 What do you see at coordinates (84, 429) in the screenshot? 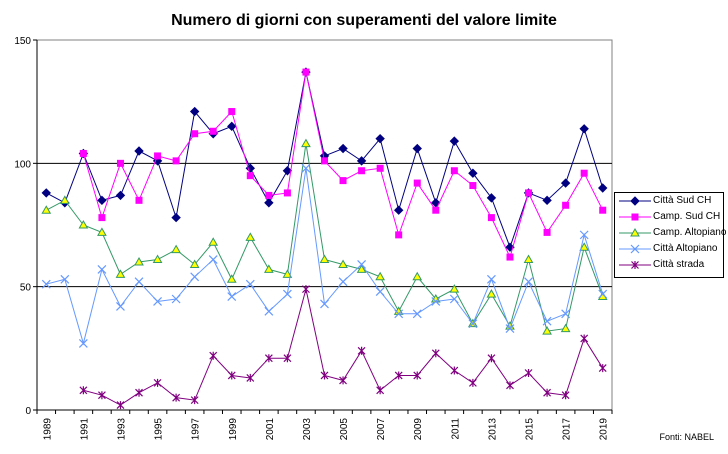
I see `x-tick-label: 1991` at bounding box center [84, 429].